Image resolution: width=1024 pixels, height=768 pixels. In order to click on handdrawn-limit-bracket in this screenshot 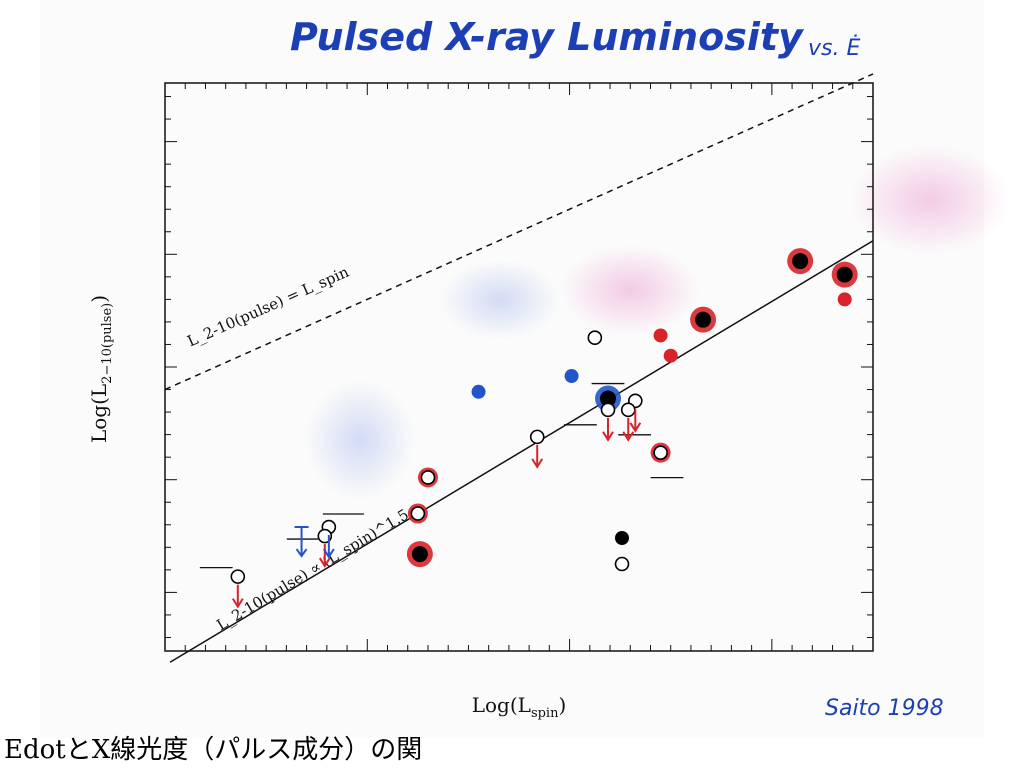, I will do `click(301, 542)`.